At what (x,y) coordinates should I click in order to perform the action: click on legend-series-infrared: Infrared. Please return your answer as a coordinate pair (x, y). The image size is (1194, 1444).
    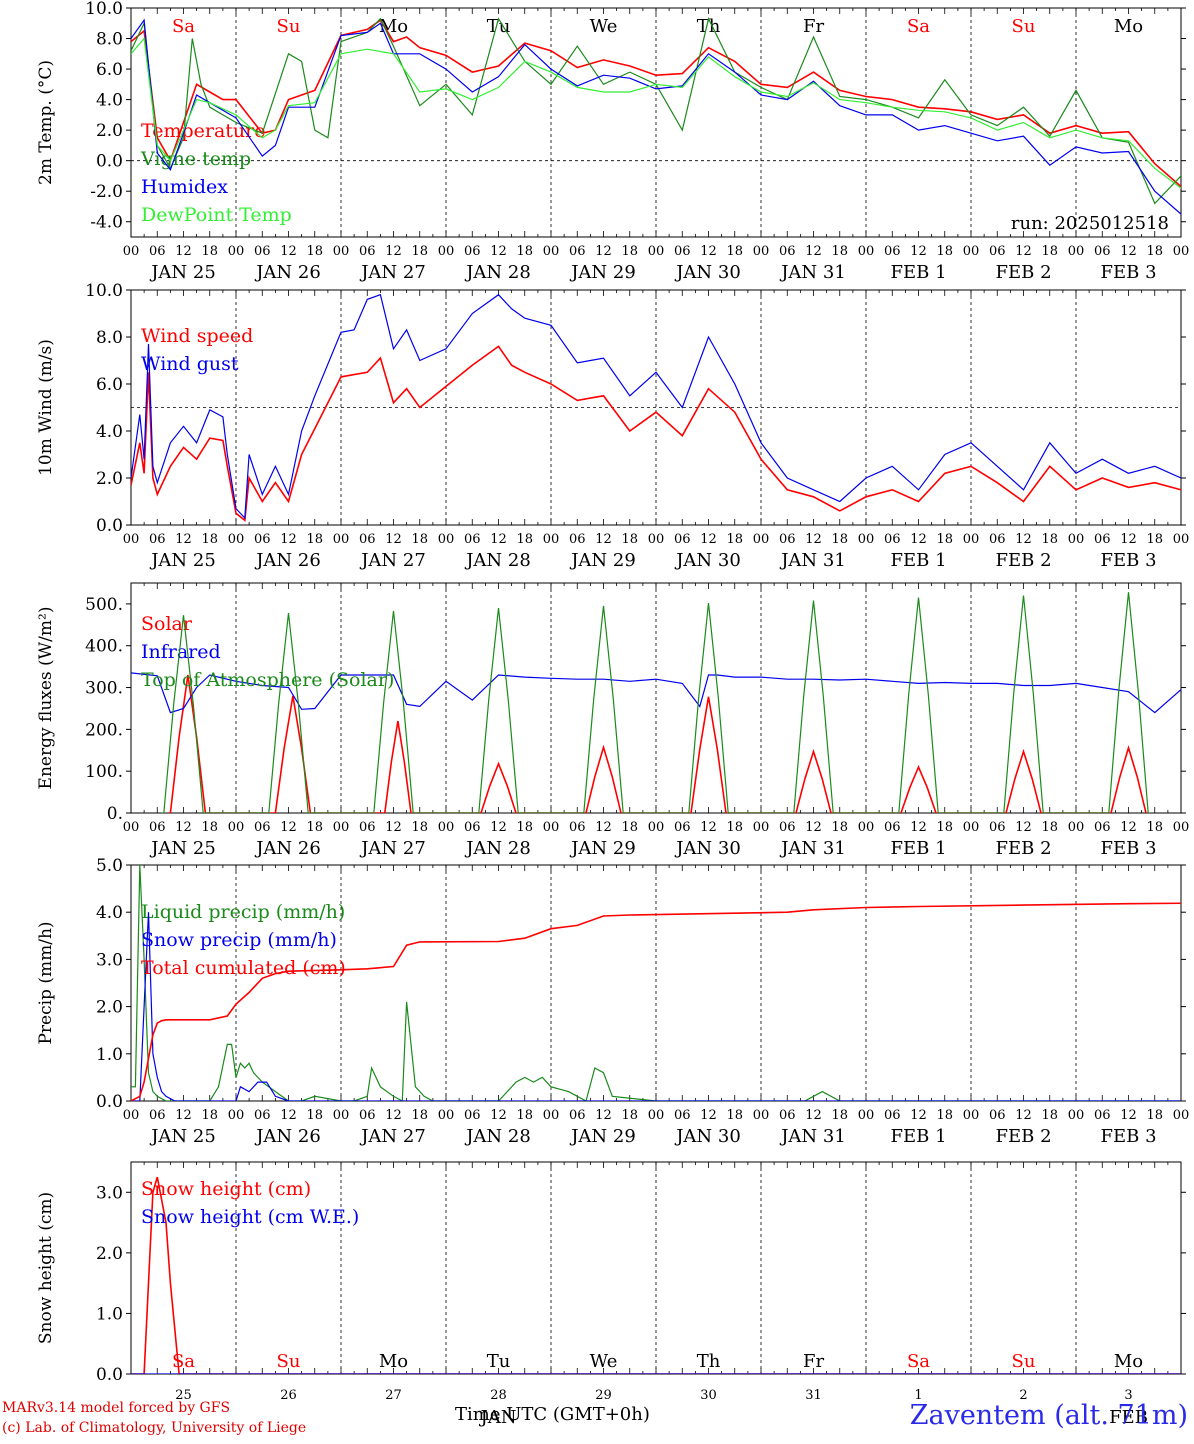
    Looking at the image, I should click on (181, 652).